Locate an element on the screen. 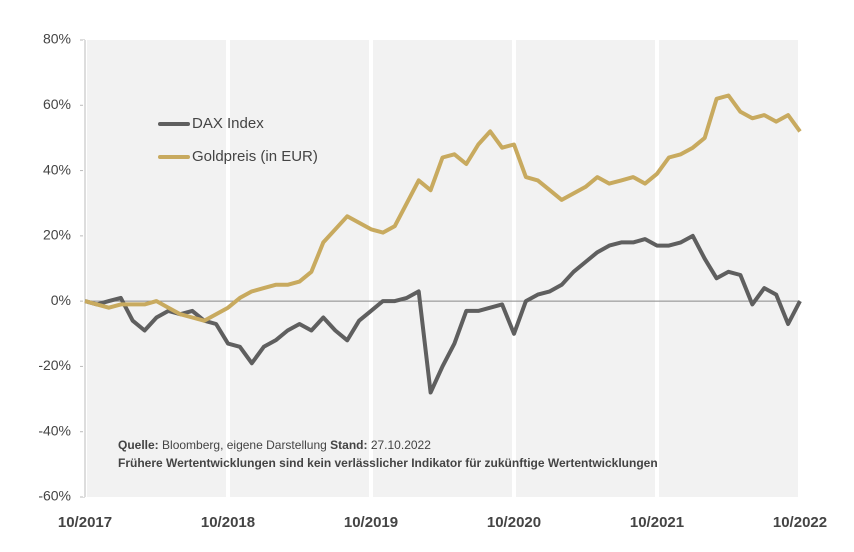 This screenshot has height=552, width=854. x-tick-label: 10/2021 is located at coordinates (657, 522).